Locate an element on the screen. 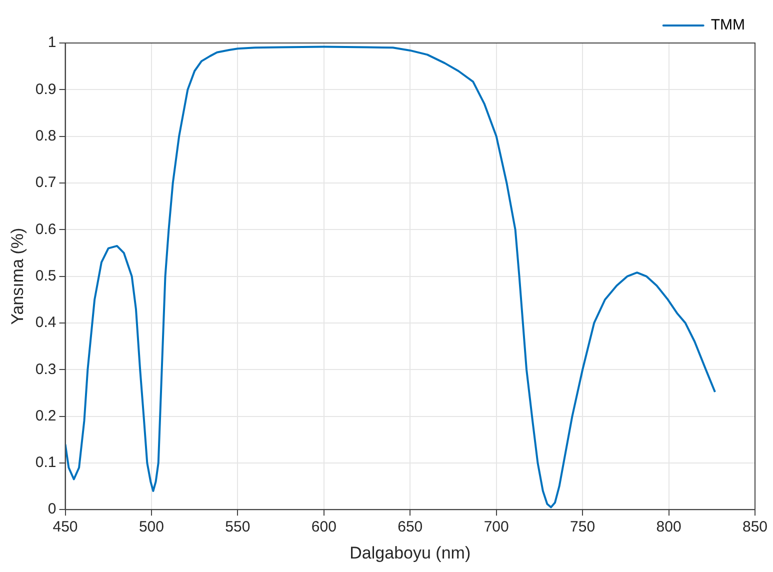 The width and height of the screenshot is (773, 572). x-tick-label: 500 is located at coordinates (151, 527).